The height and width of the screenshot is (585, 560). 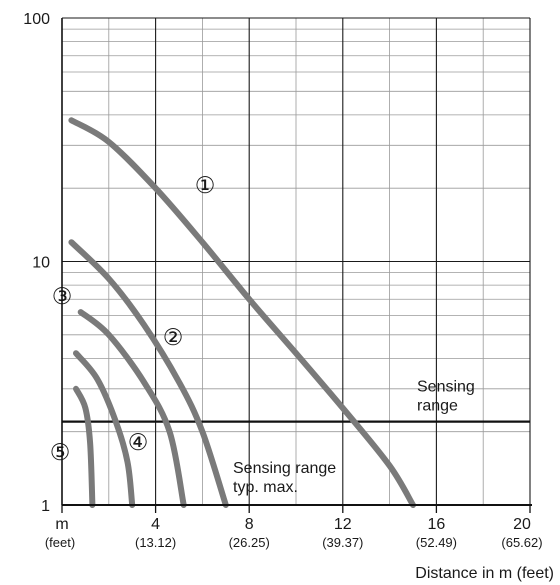 What do you see at coordinates (521, 542) in the screenshot?
I see `x-tick-sublabel: (65.62)` at bounding box center [521, 542].